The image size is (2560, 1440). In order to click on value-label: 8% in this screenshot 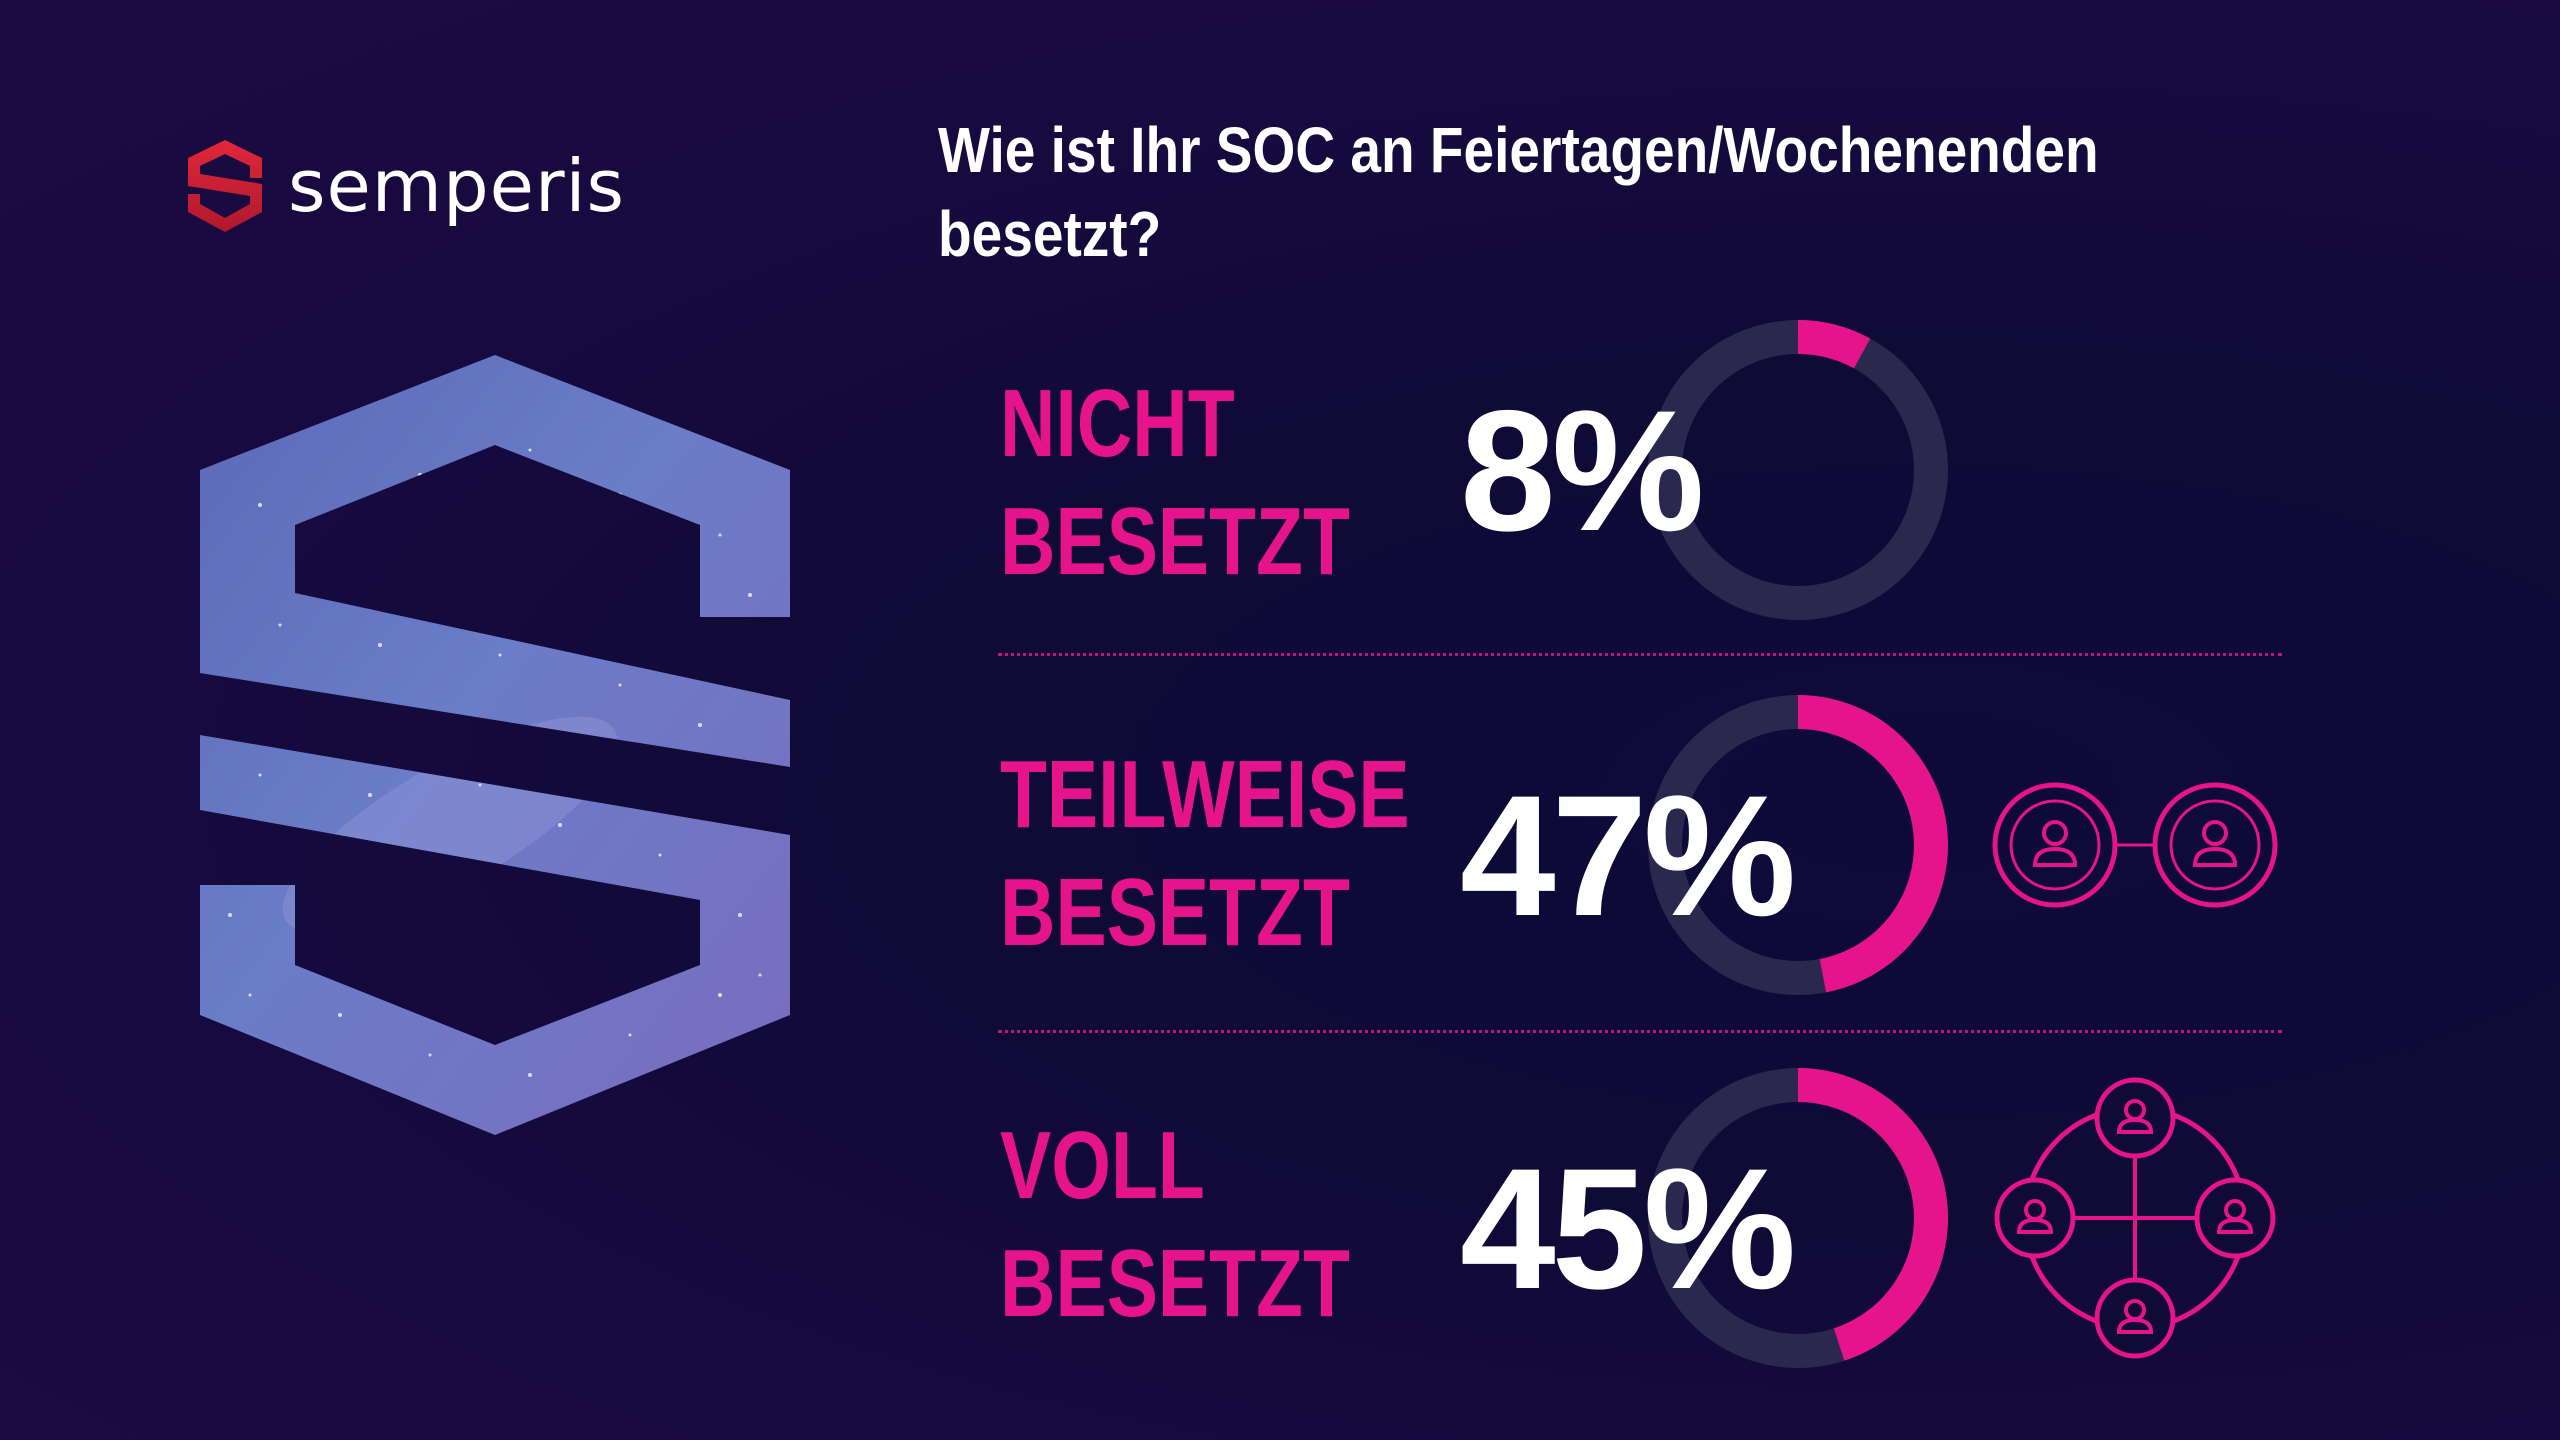, I will do `click(1582, 471)`.